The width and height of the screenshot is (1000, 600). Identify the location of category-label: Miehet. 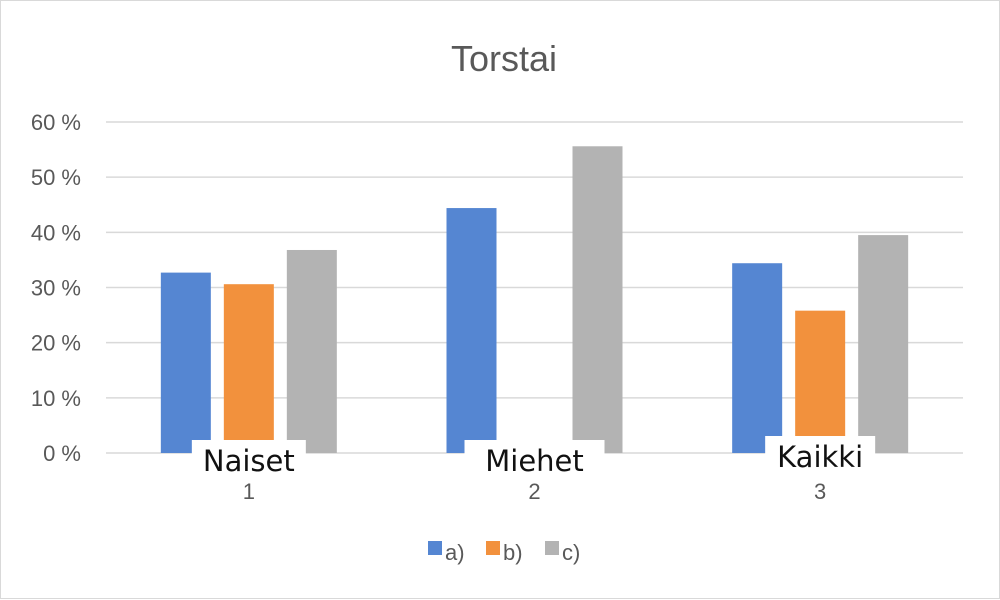
(534, 461).